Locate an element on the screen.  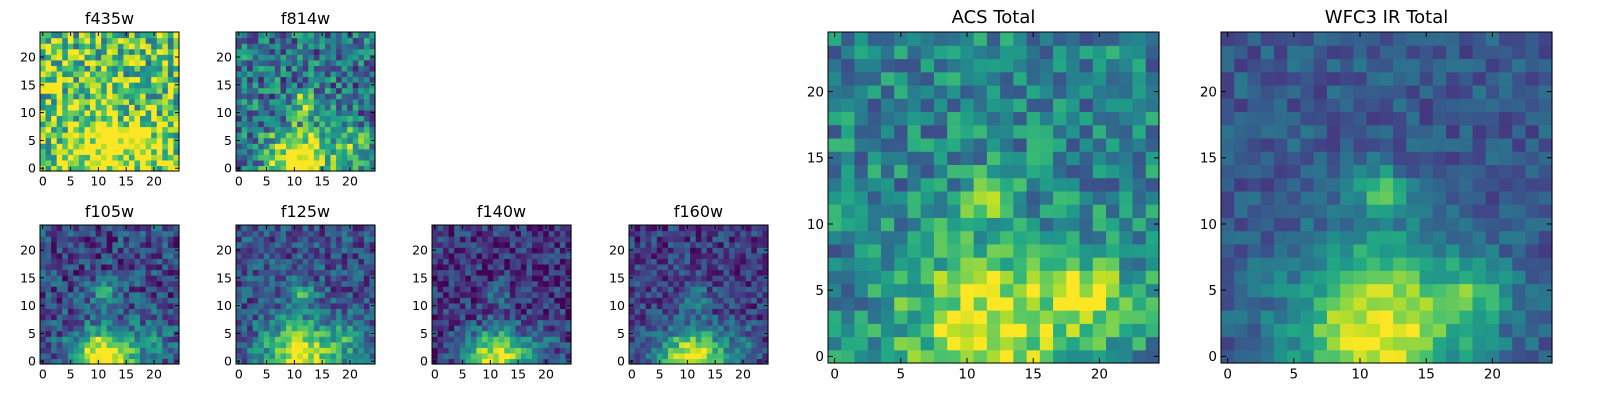
x-tick-label: 20 is located at coordinates (154, 374).